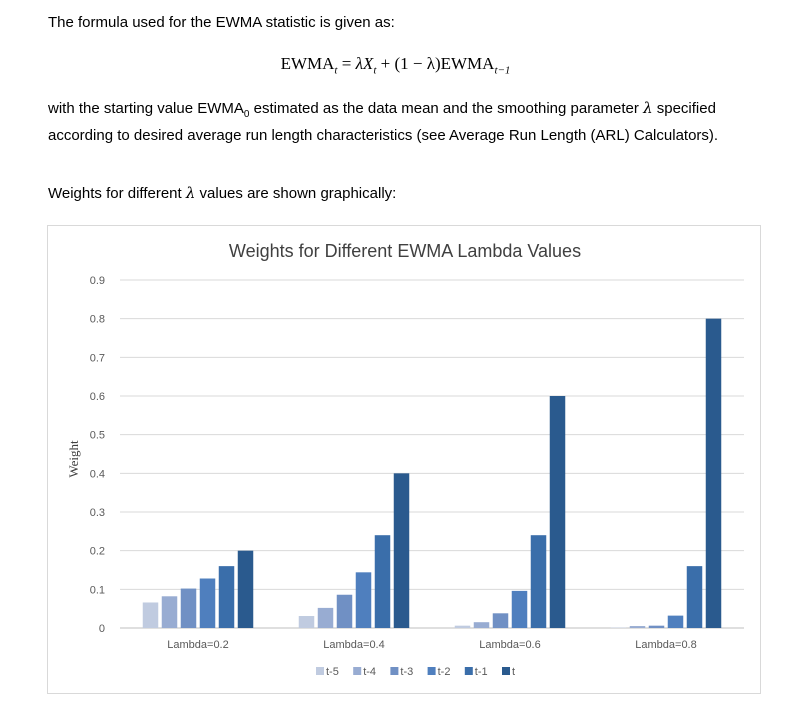 The image size is (791, 725). What do you see at coordinates (73, 459) in the screenshot?
I see `y-axis-label: Weight` at bounding box center [73, 459].